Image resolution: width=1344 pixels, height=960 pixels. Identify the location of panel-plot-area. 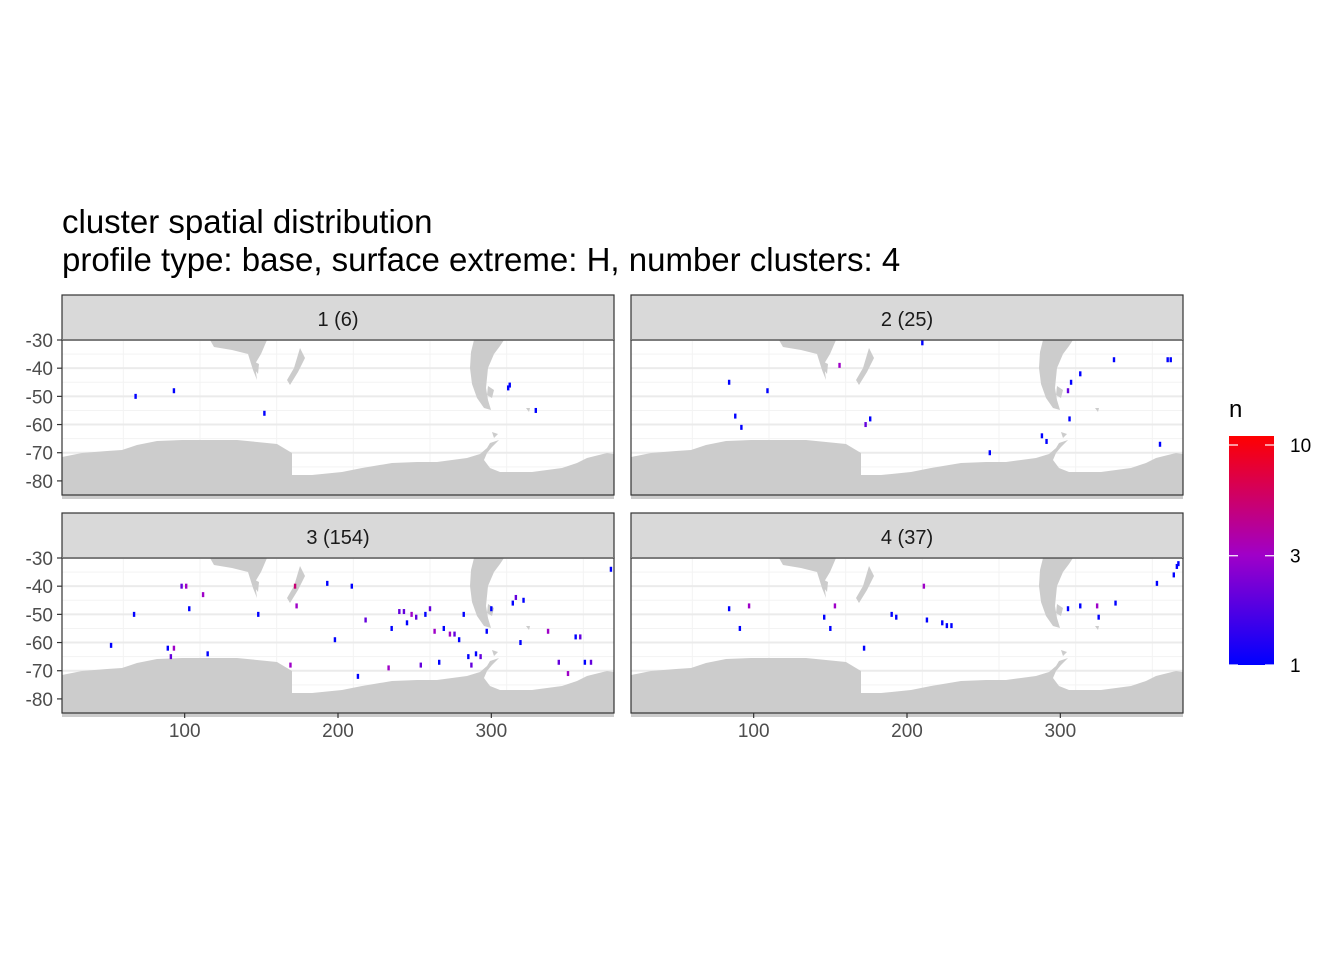
(907, 419).